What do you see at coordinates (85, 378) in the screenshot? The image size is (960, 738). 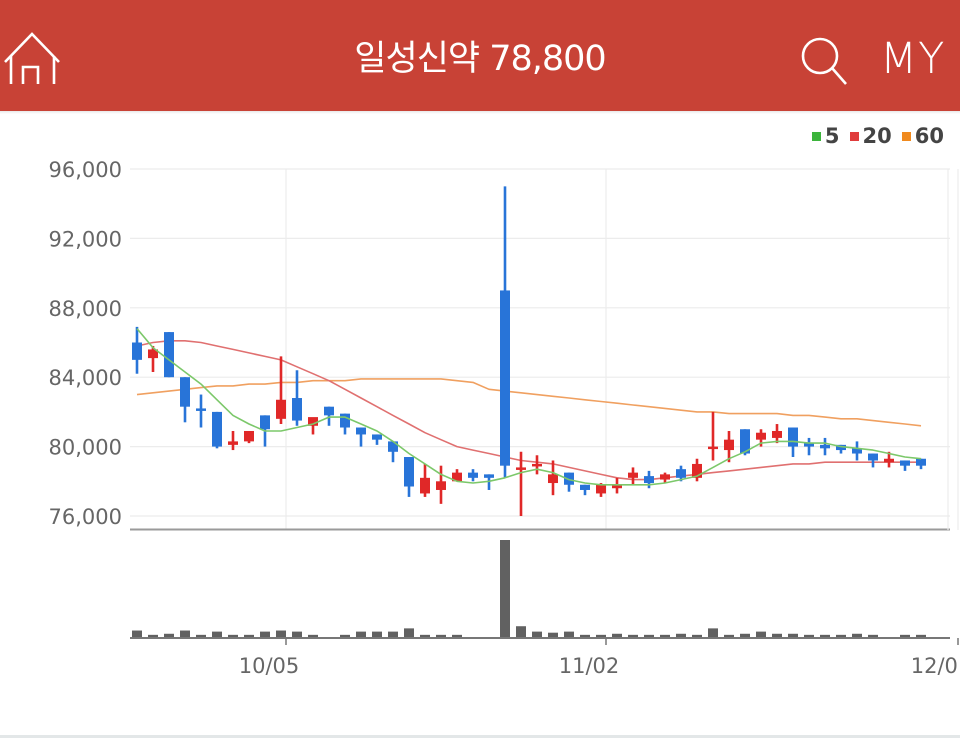 I see `y-tick-label: 84,000` at bounding box center [85, 378].